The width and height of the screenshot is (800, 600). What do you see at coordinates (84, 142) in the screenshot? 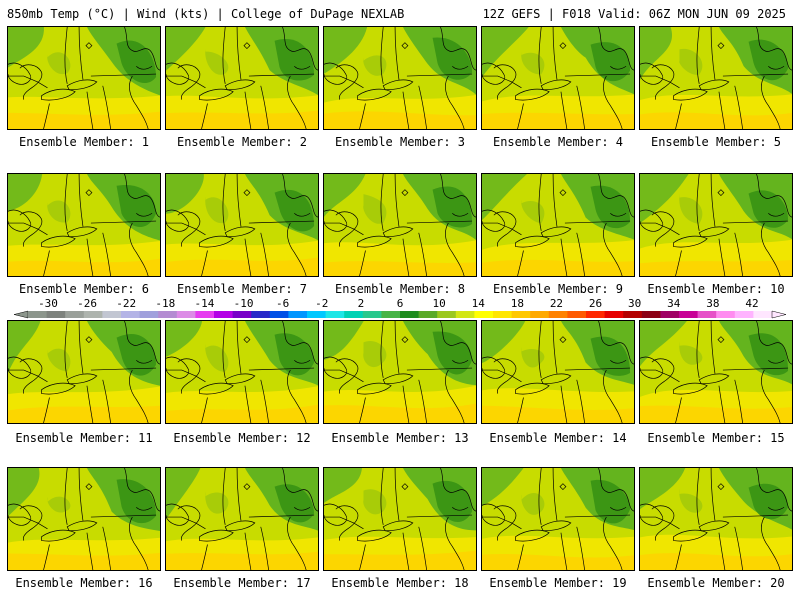
I see `ensemble-member-label: Ensemble Member: 1` at bounding box center [84, 142].